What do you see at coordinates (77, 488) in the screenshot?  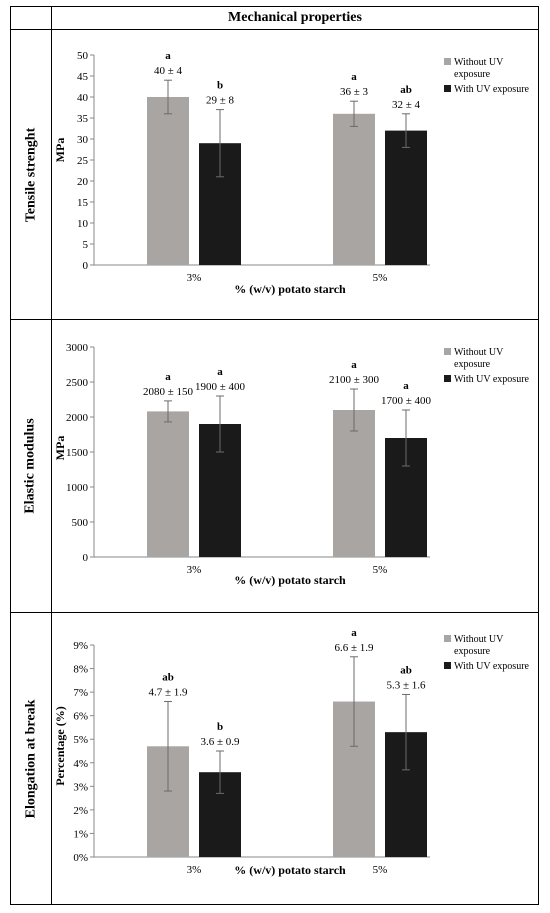 I see `y-tick-label: 1000` at bounding box center [77, 488].